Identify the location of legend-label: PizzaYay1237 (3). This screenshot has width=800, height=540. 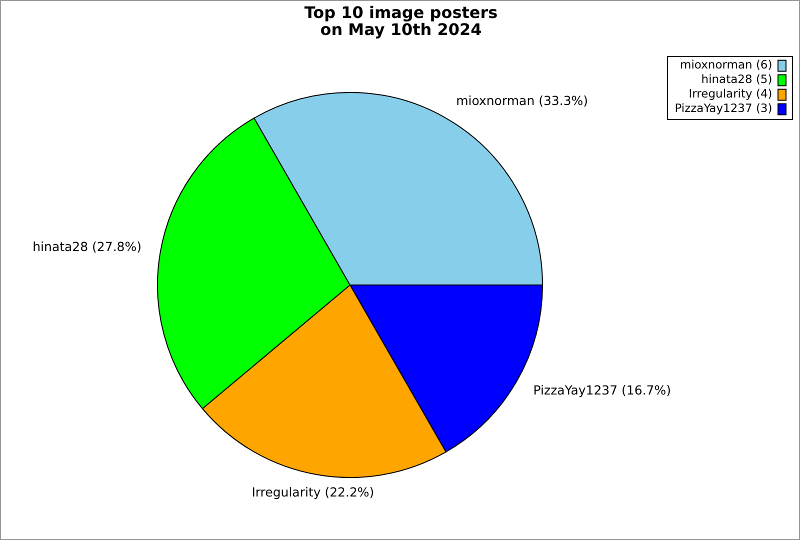
(723, 108).